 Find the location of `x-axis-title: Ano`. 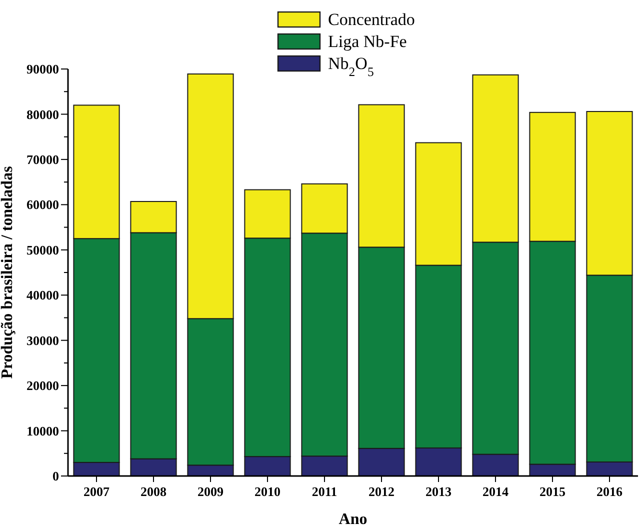

x-axis-title: Ano is located at coordinates (353, 519).